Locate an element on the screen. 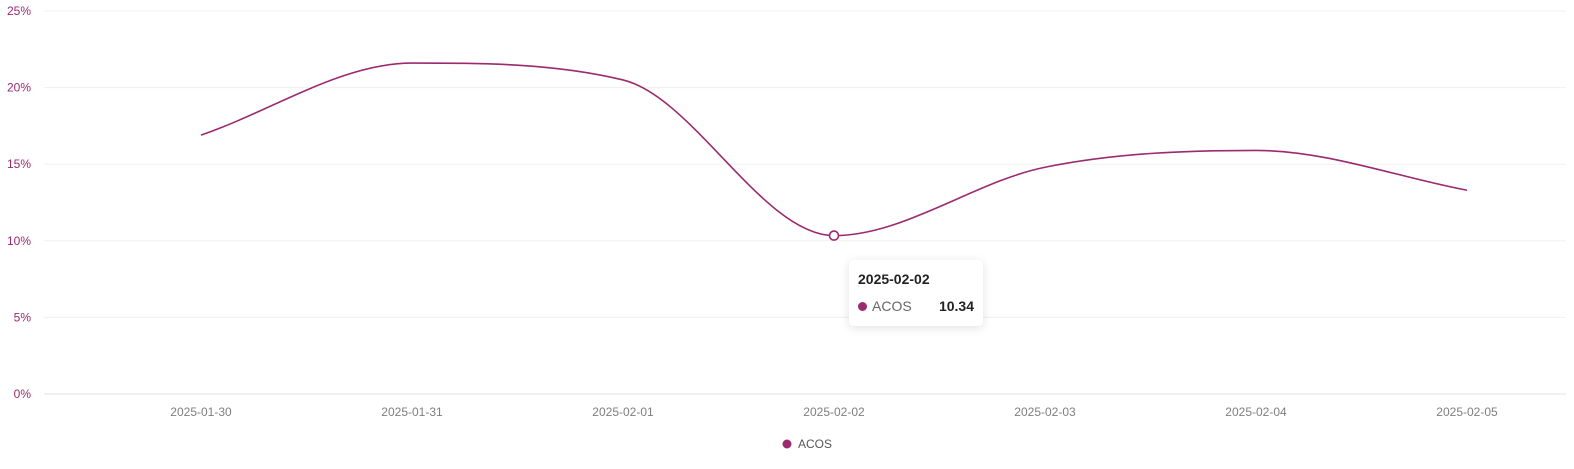 The image size is (1574, 469). x-tick-label: 2025-02-01 is located at coordinates (623, 412).